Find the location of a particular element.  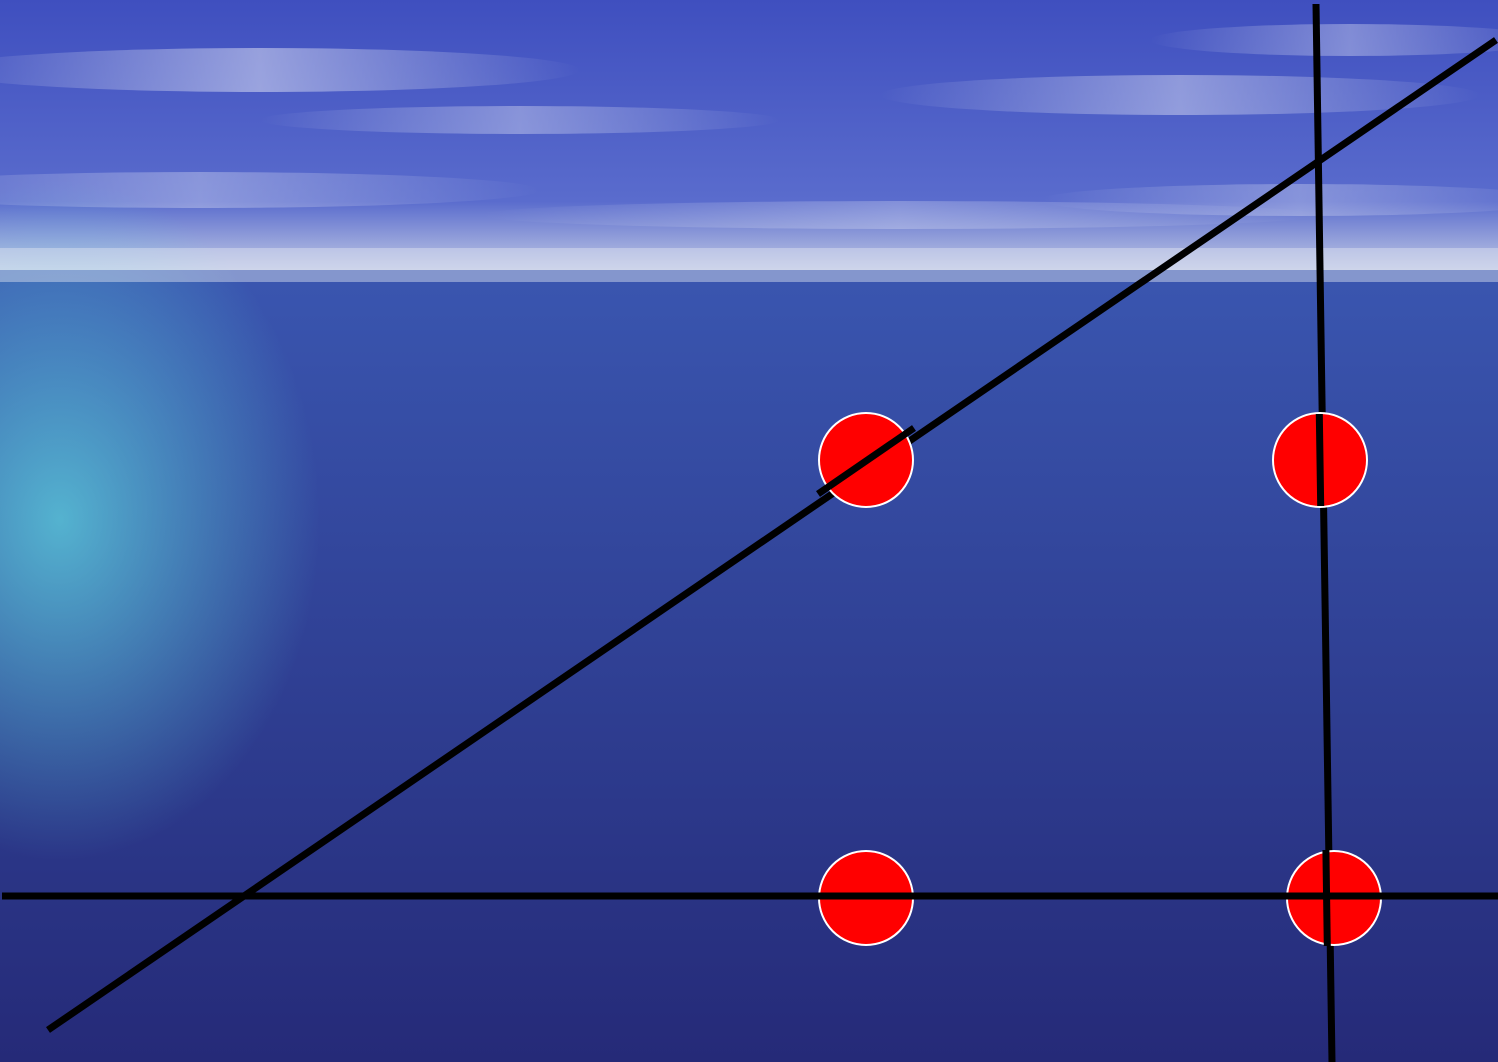

light-glow is located at coordinates (160, 520).